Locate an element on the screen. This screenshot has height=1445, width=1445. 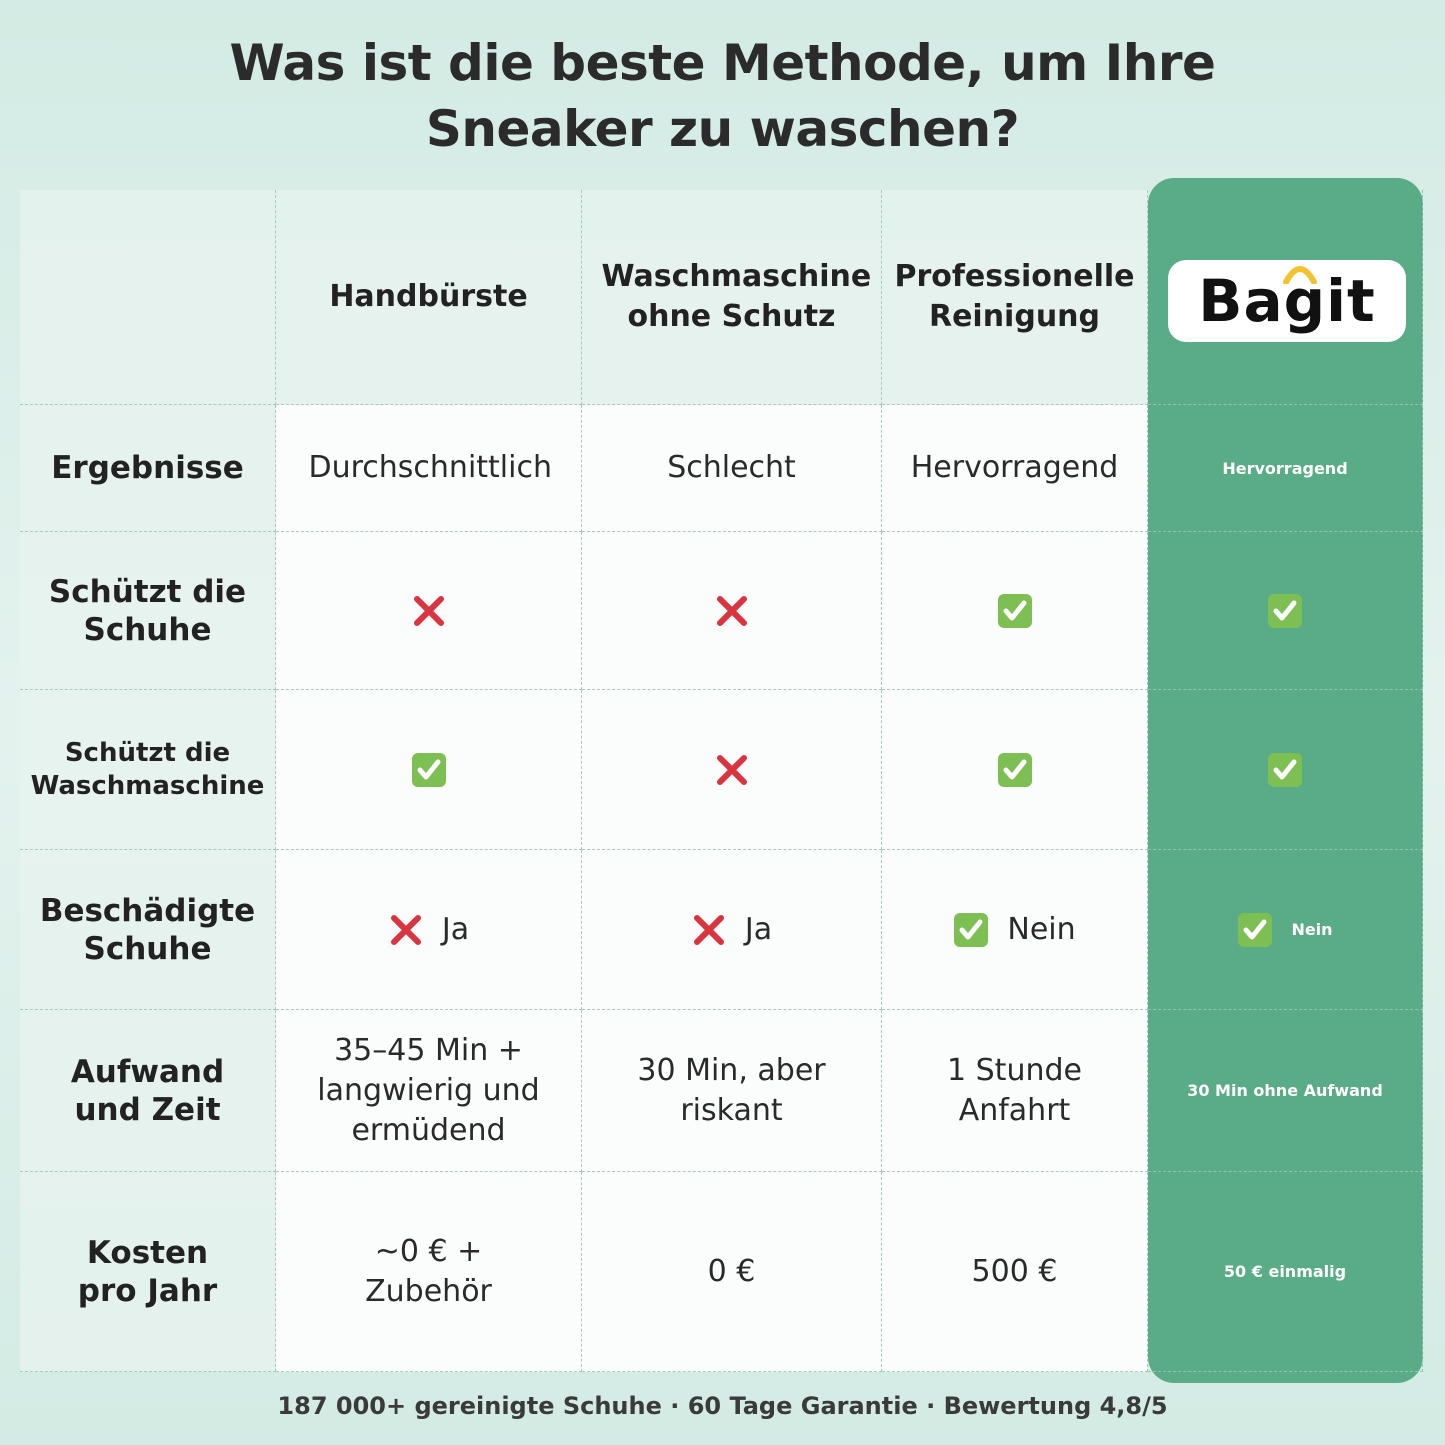
cell-text: ~0 € + Zubehör is located at coordinates (428, 1271).